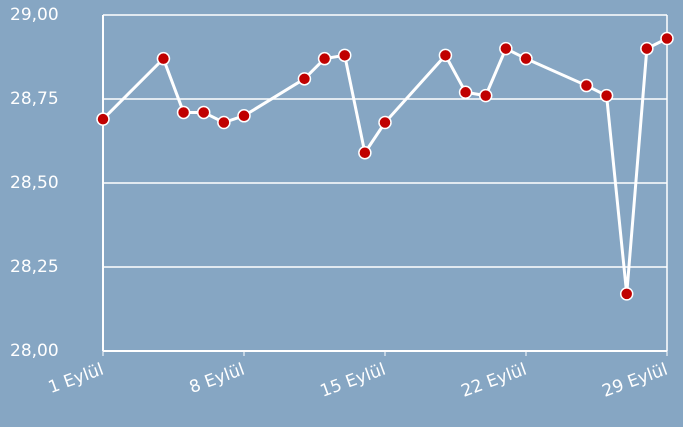 This screenshot has height=427, width=683. What do you see at coordinates (494, 381) in the screenshot?
I see `x-tick-label: 22 Eylül` at bounding box center [494, 381].